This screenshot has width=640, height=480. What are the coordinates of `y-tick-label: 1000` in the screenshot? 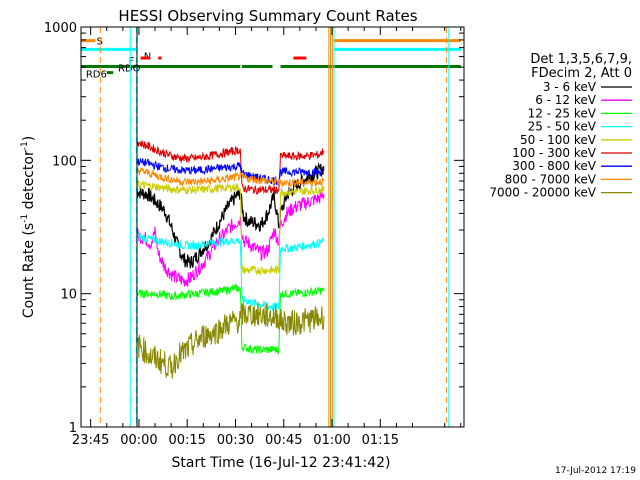 It's located at (60, 28).